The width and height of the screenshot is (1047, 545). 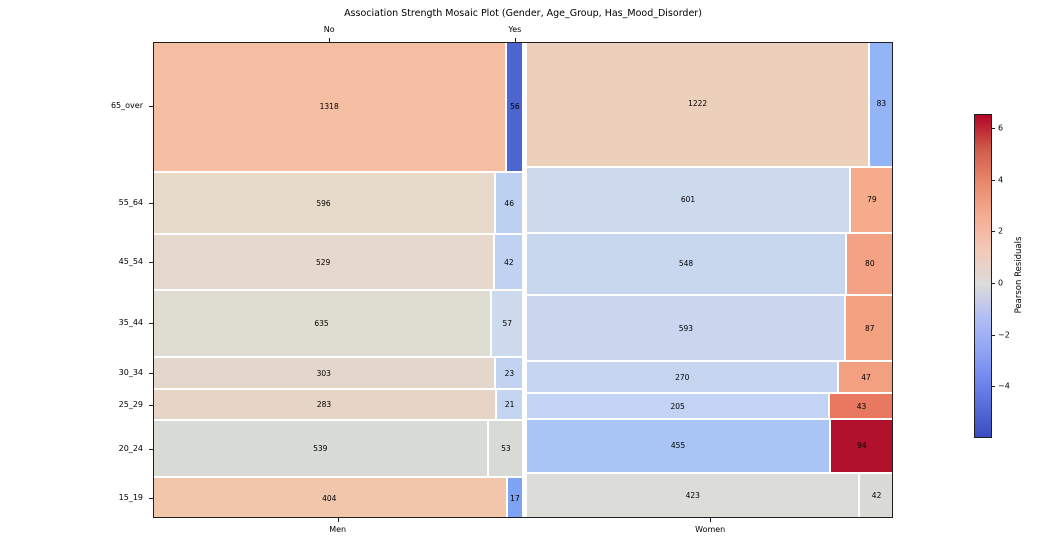 I want to click on colorbar-axis-label: Pearson Residuals, so click(x=1019, y=275).